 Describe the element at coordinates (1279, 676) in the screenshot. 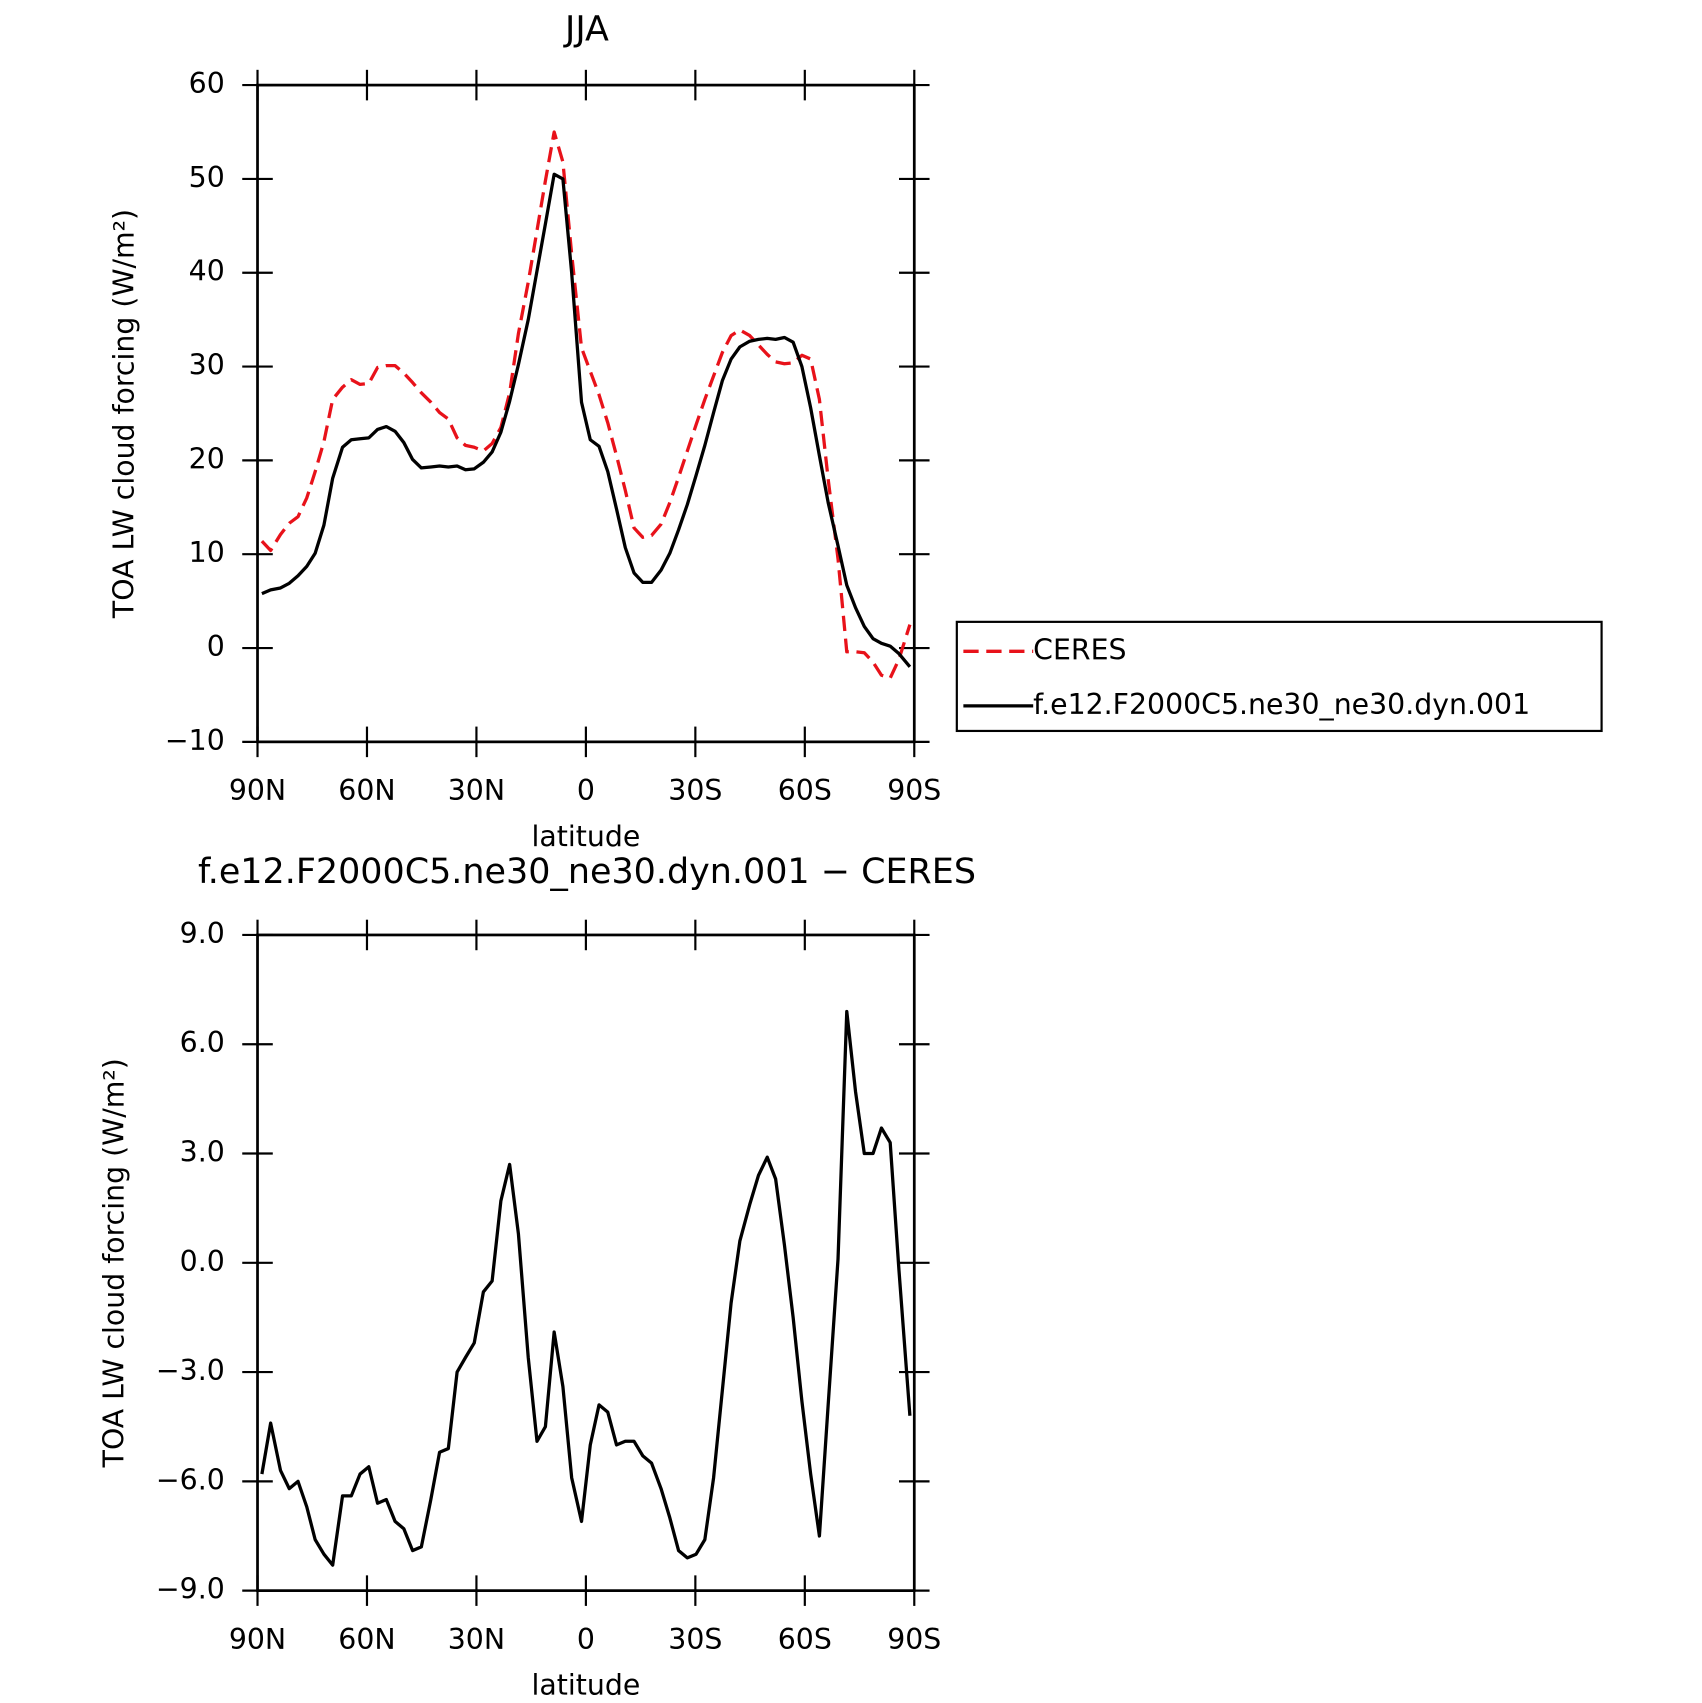

I see `legend-box` at that location.